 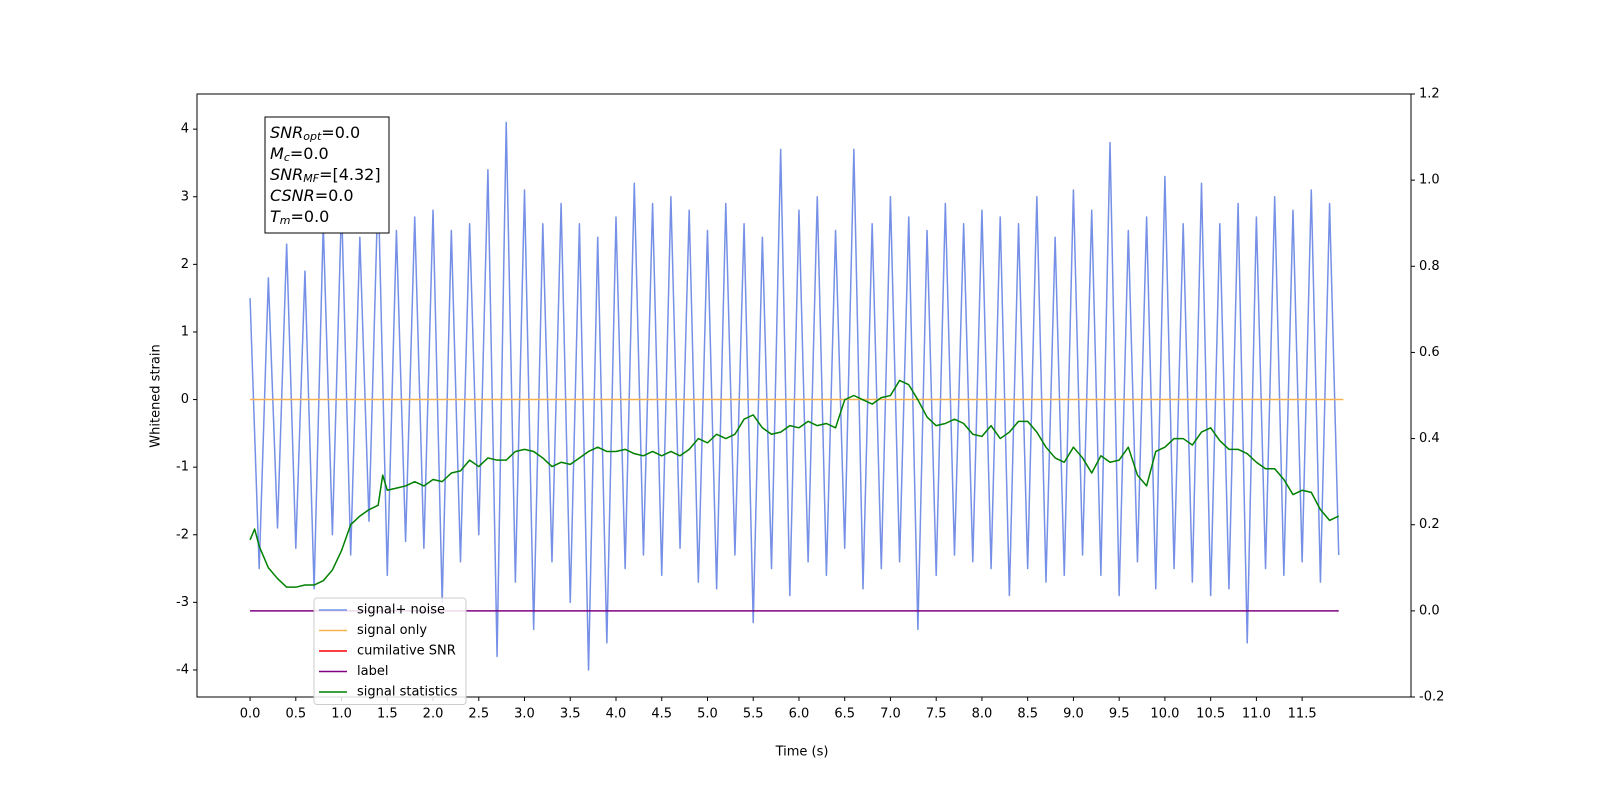 I want to click on y-axis-label: Whitened strain, so click(x=156, y=395).